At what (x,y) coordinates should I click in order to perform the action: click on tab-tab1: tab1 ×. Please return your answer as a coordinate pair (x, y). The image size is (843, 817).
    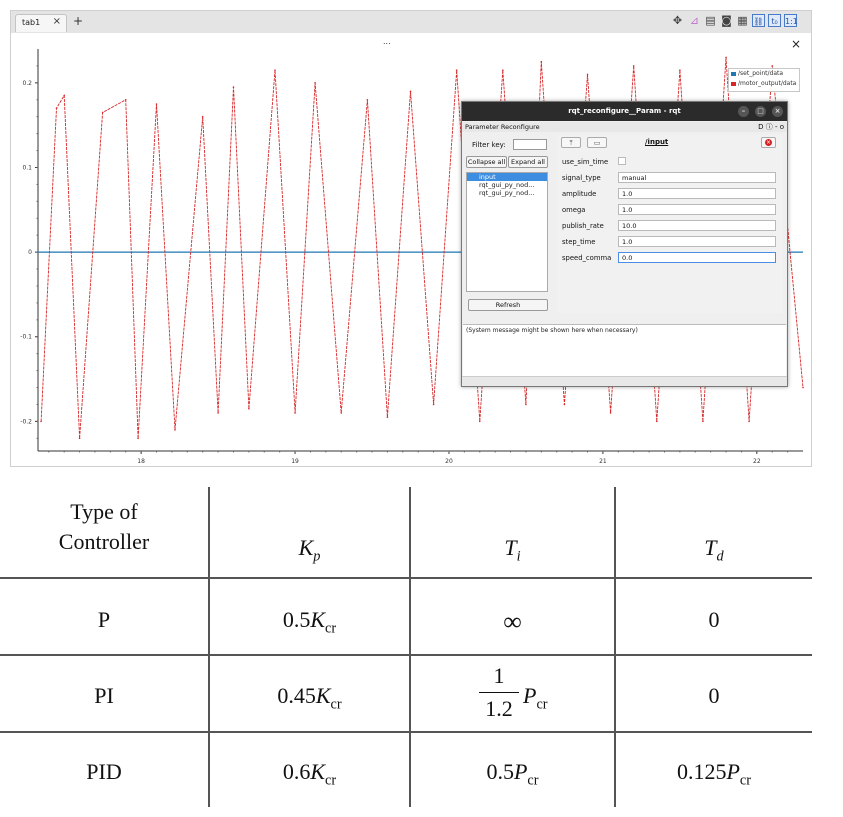
    Looking at the image, I should click on (41, 23).